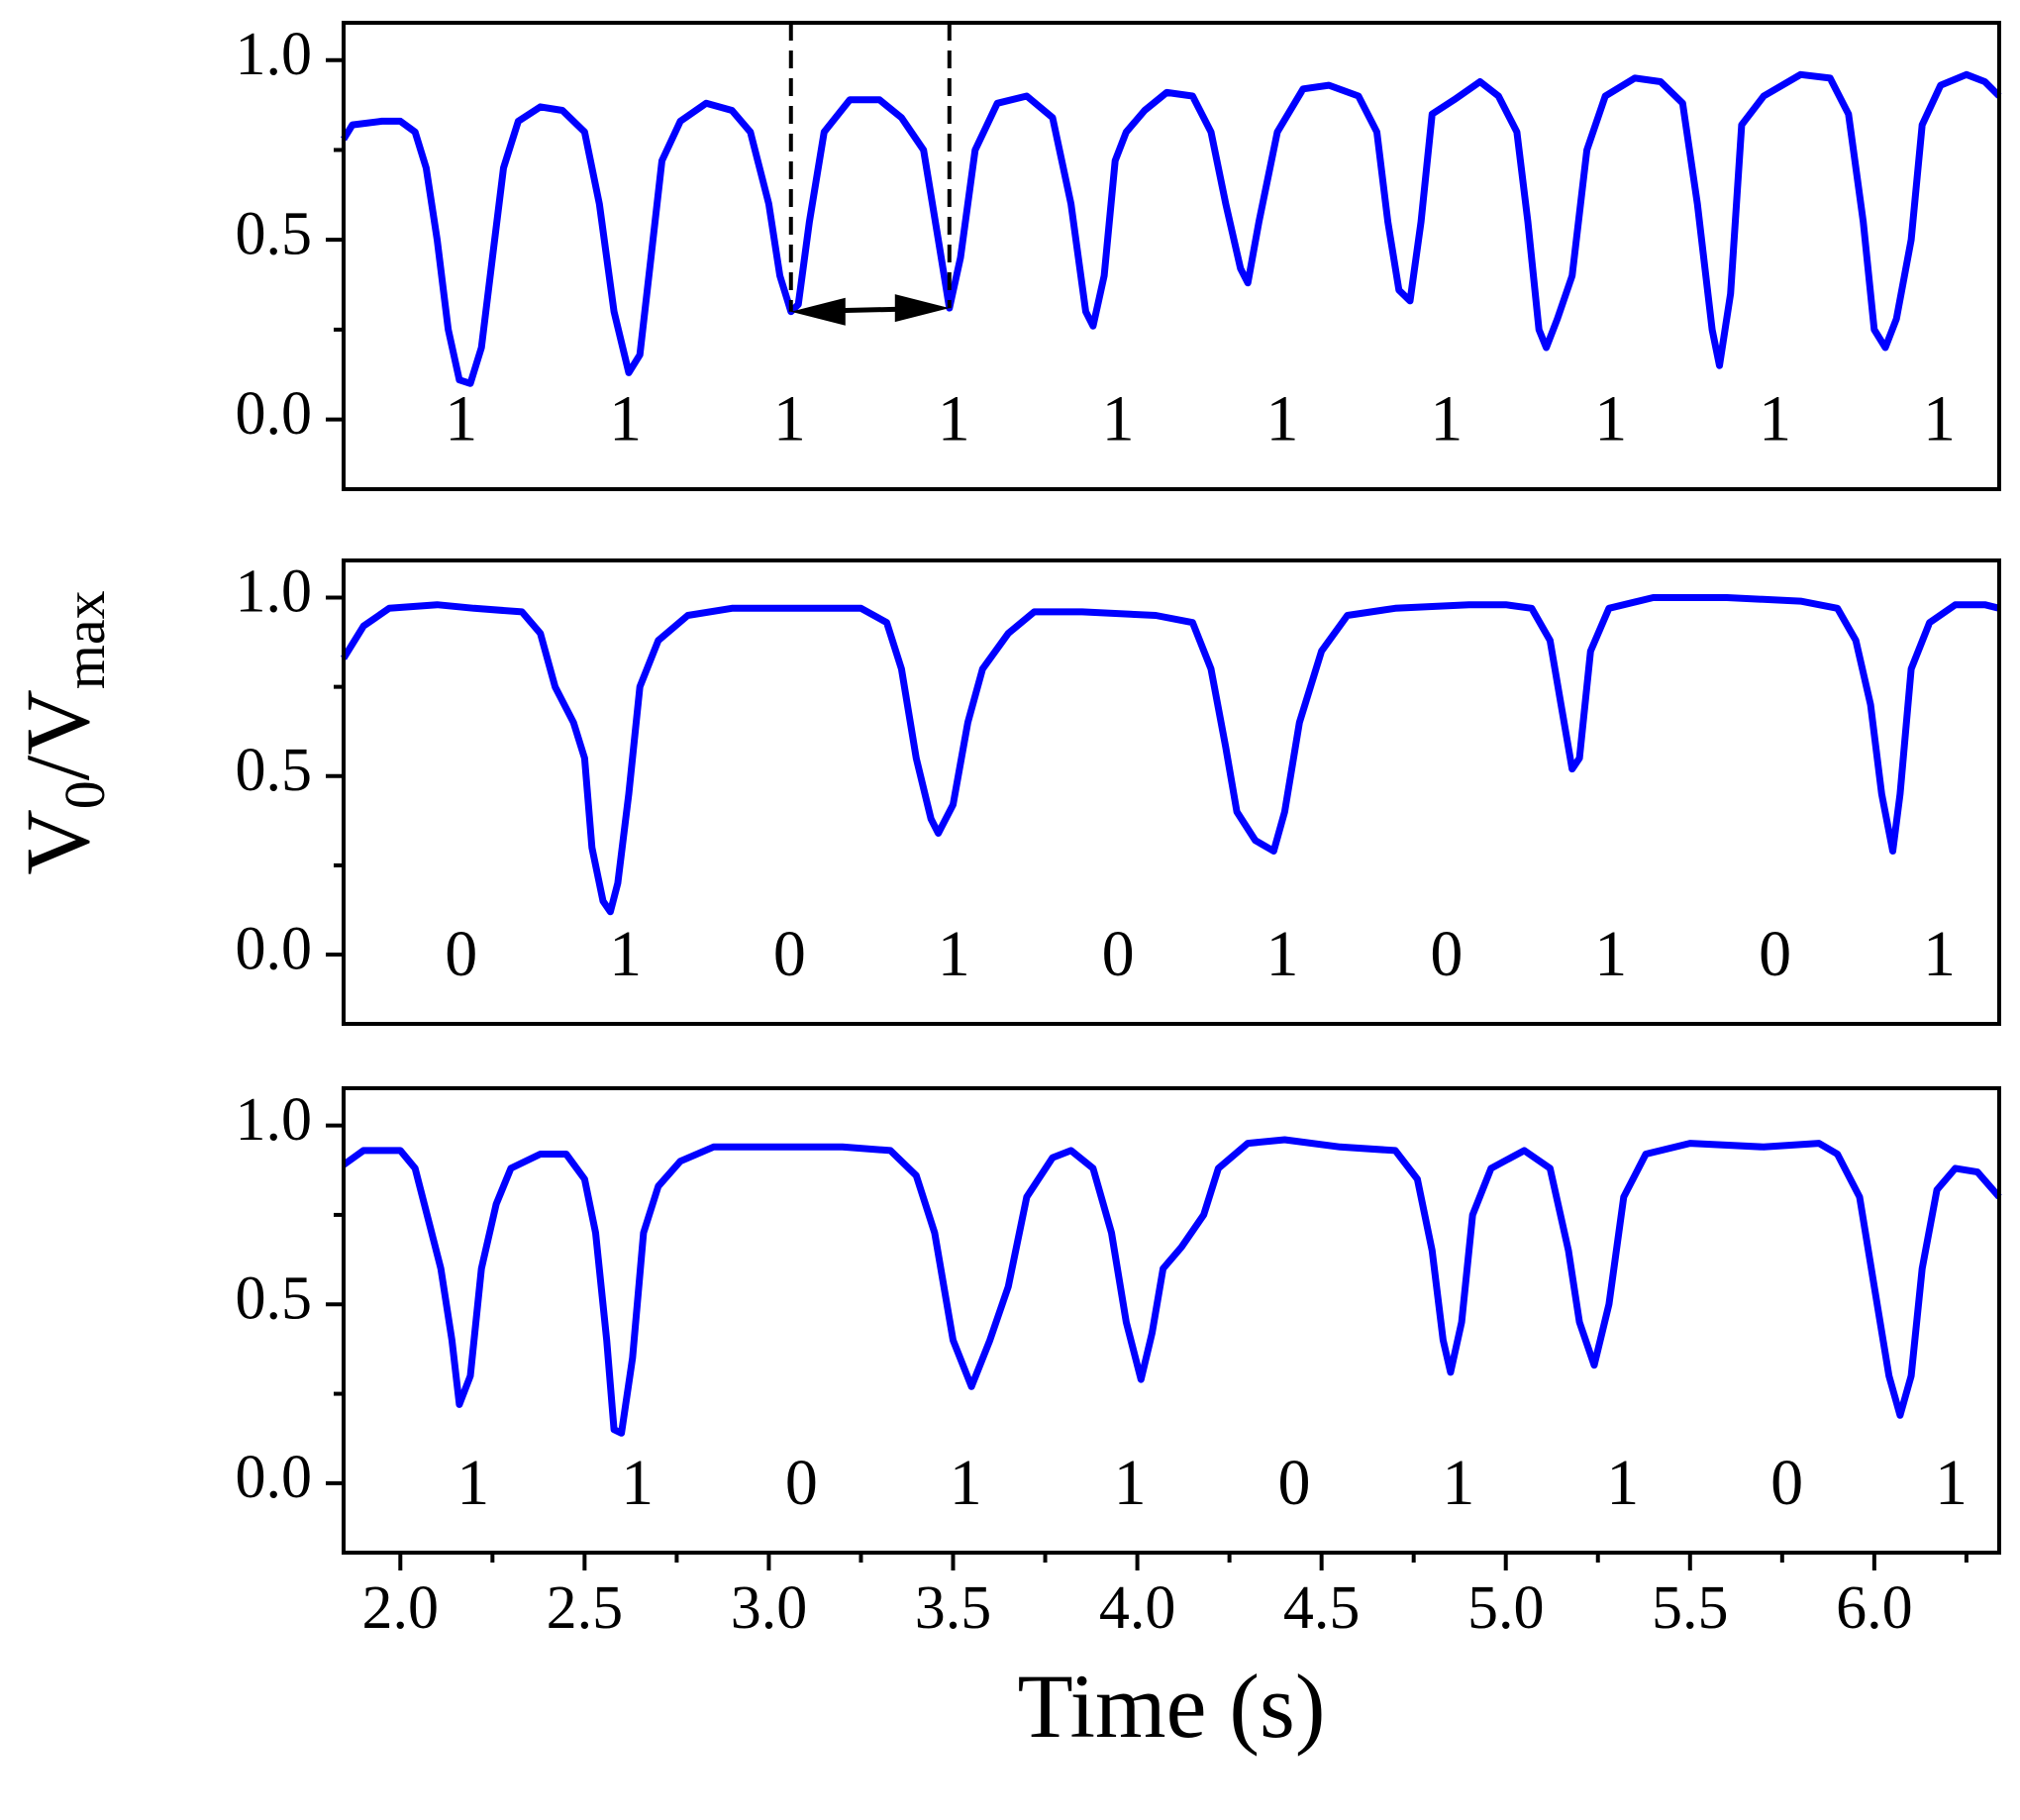 The height and width of the screenshot is (1820, 2020). What do you see at coordinates (870, 310) in the screenshot?
I see `period-arrow` at bounding box center [870, 310].